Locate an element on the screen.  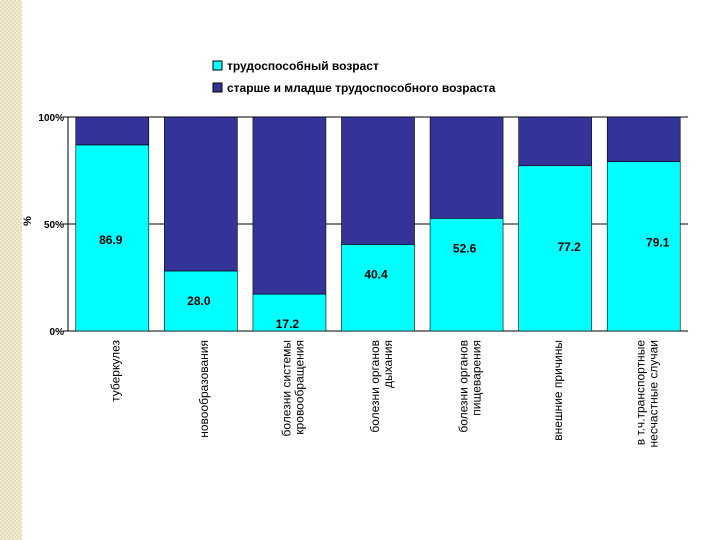
category-label: болезни органовдыхания is located at coordinates (381, 386).